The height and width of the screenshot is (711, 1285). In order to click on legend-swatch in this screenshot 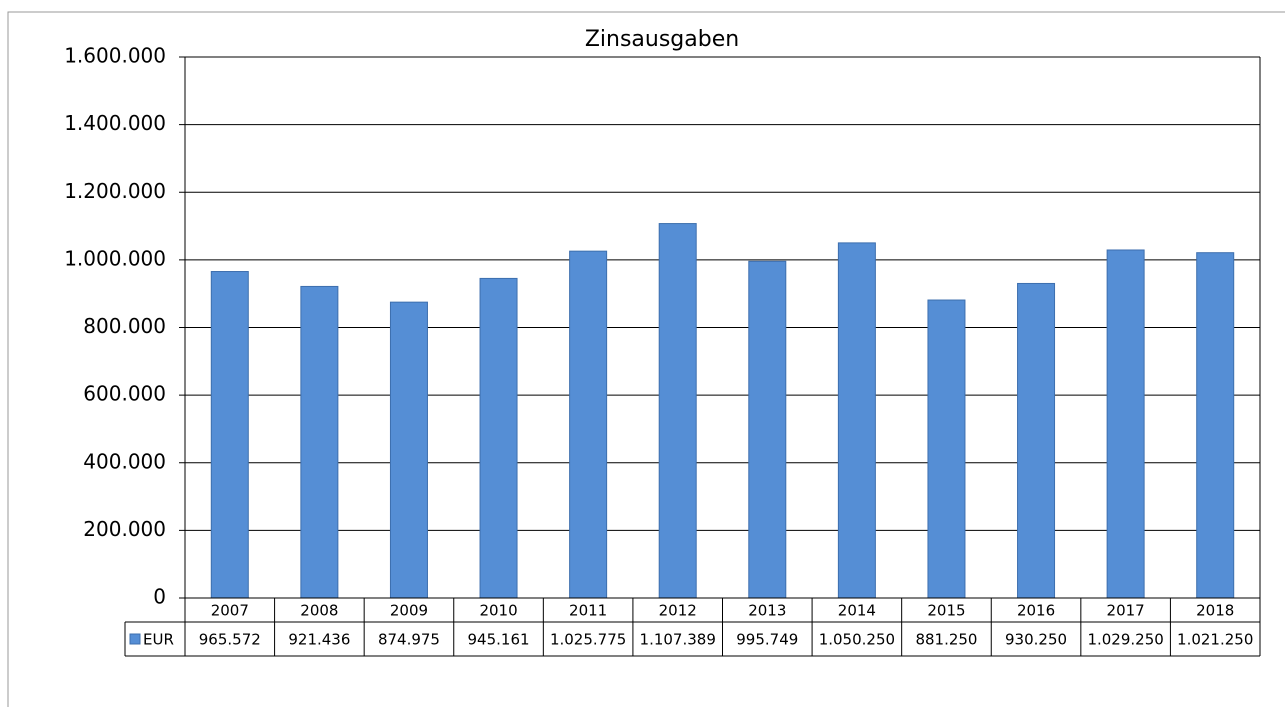, I will do `click(135, 639)`.